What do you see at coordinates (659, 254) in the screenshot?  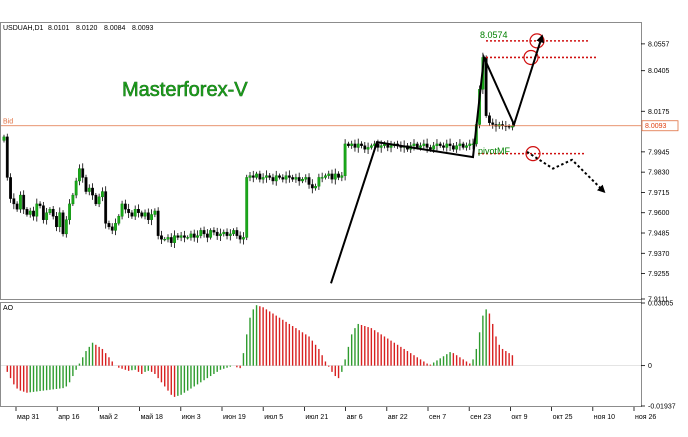 I see `price-tick-label: 7.9370` at bounding box center [659, 254].